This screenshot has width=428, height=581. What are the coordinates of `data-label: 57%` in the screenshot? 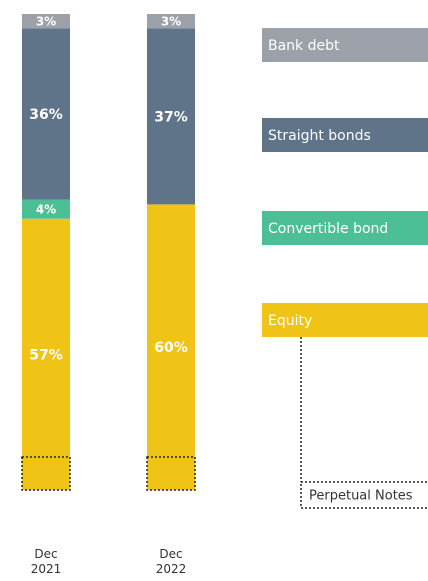 It's located at (46, 355).